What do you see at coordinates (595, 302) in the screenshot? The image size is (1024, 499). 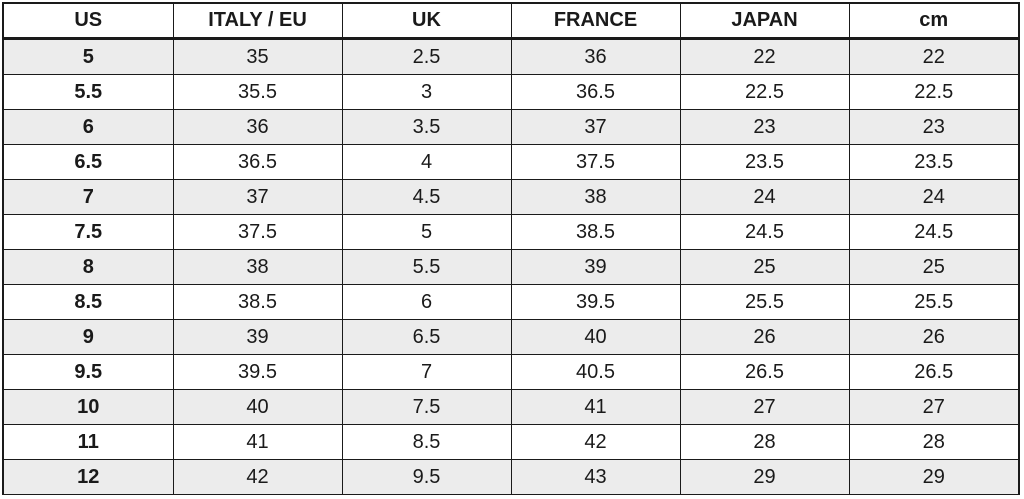 I see `cell-france: 39.5` at bounding box center [595, 302].